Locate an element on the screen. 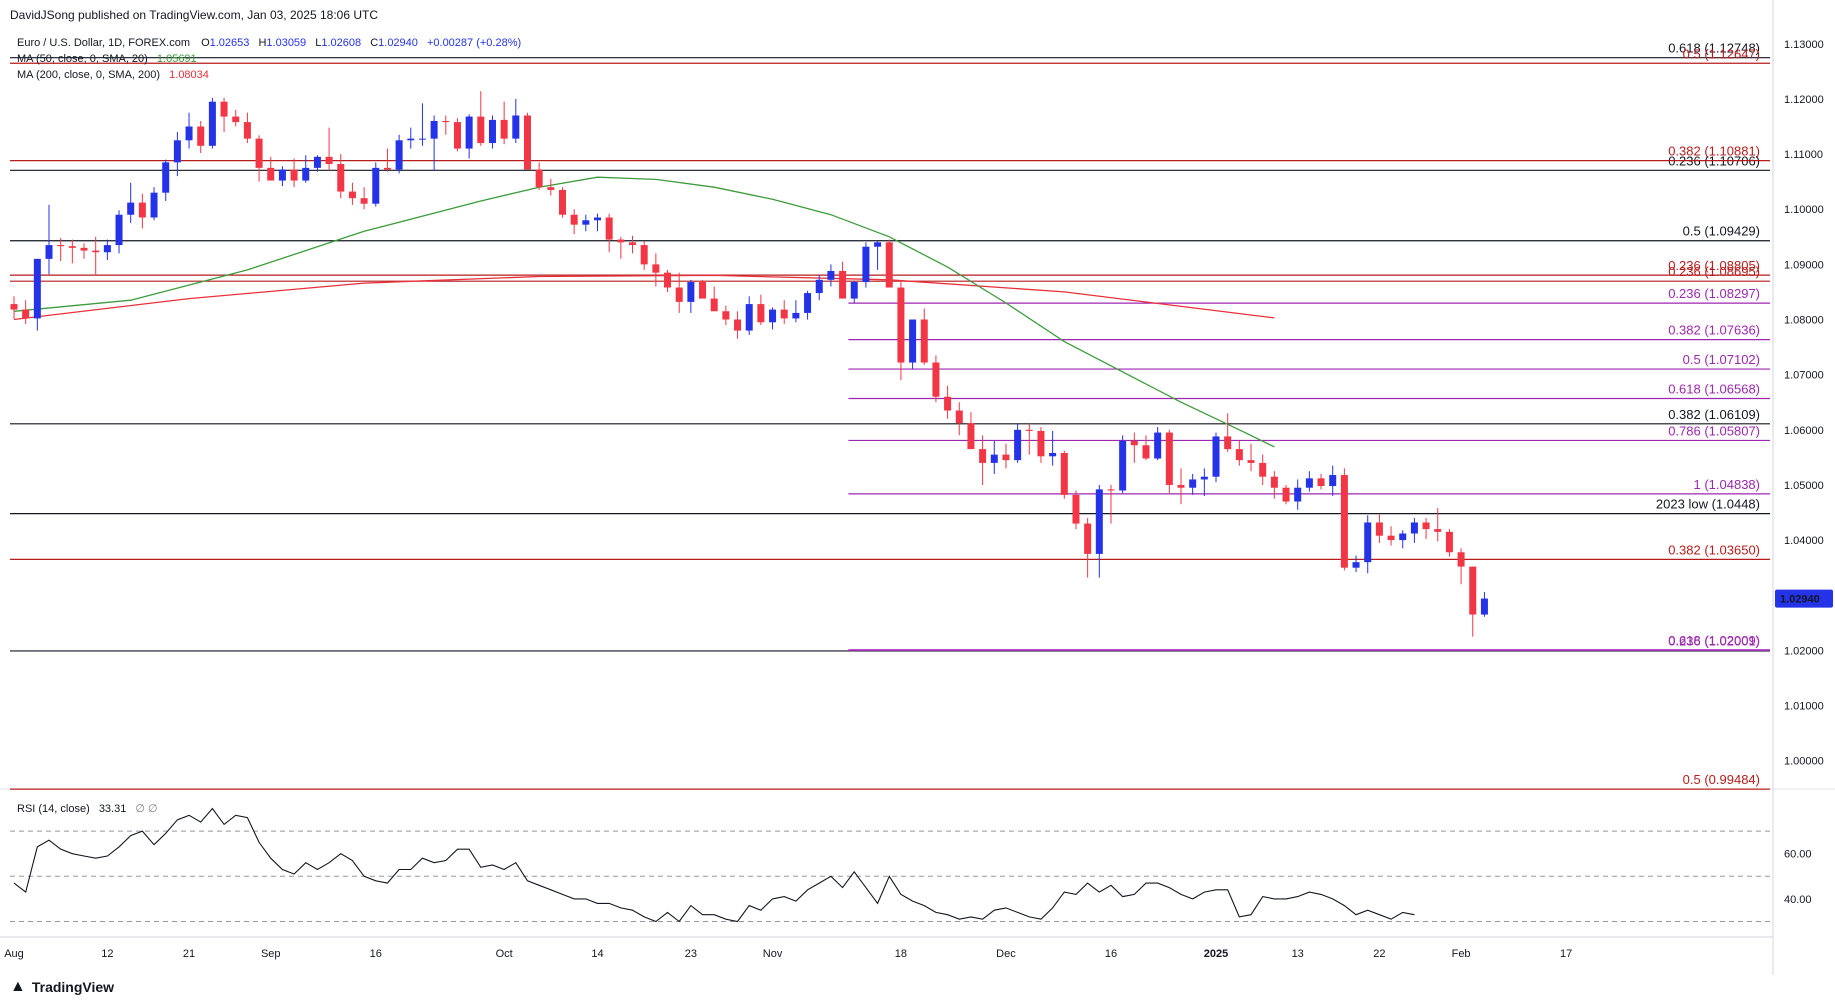 This screenshot has height=1003, width=1835. price-tick-label: 1.06000 is located at coordinates (1804, 431).